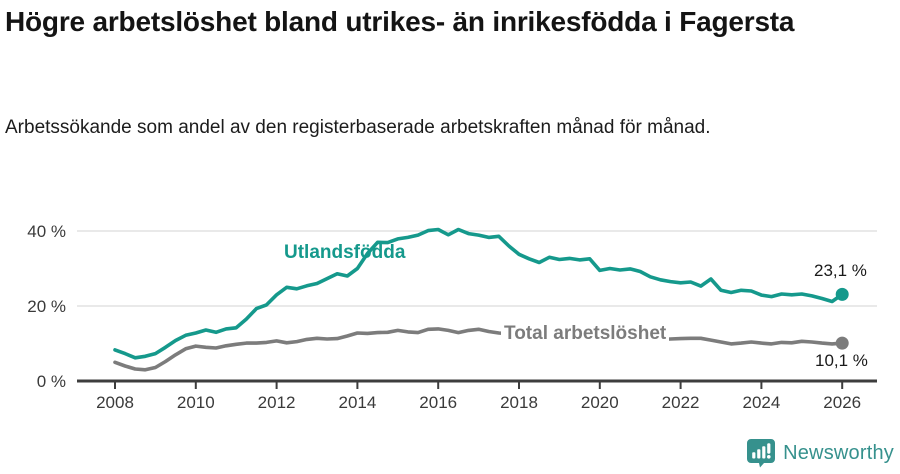 The image size is (900, 474). Describe the element at coordinates (438, 402) in the screenshot. I see `x-tick-label: 2016` at that location.